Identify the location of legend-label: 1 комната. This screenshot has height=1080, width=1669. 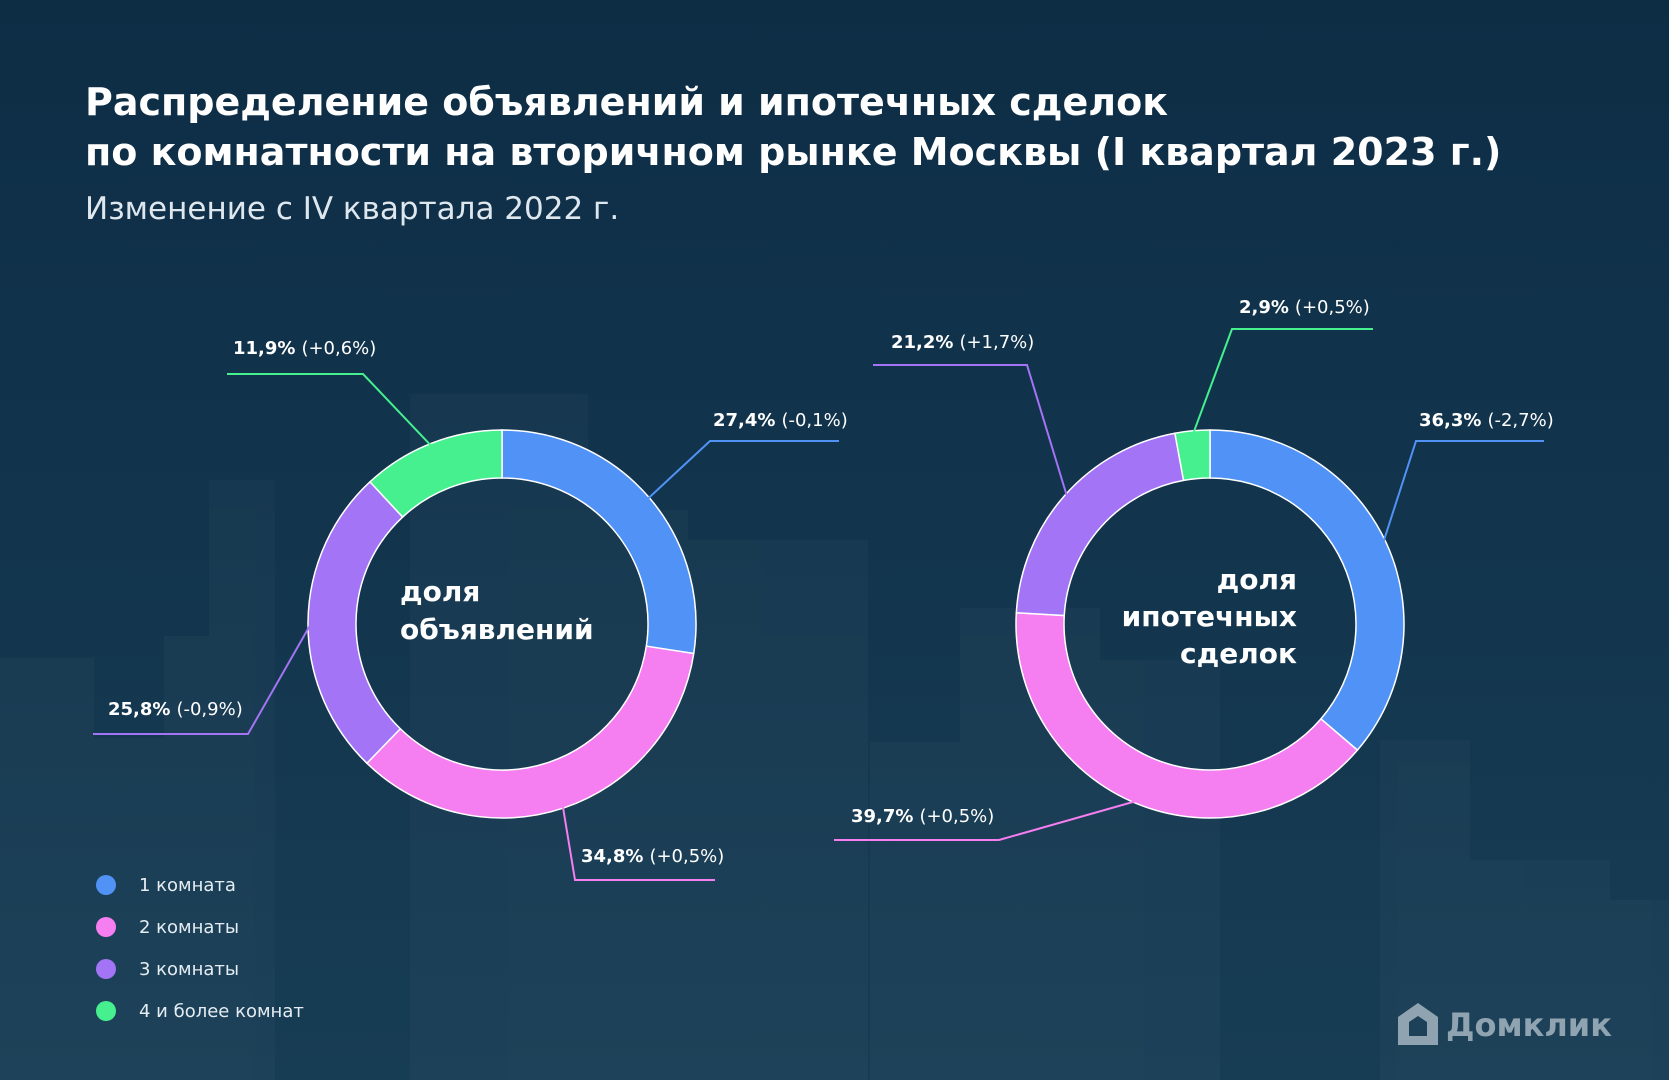
(187, 885).